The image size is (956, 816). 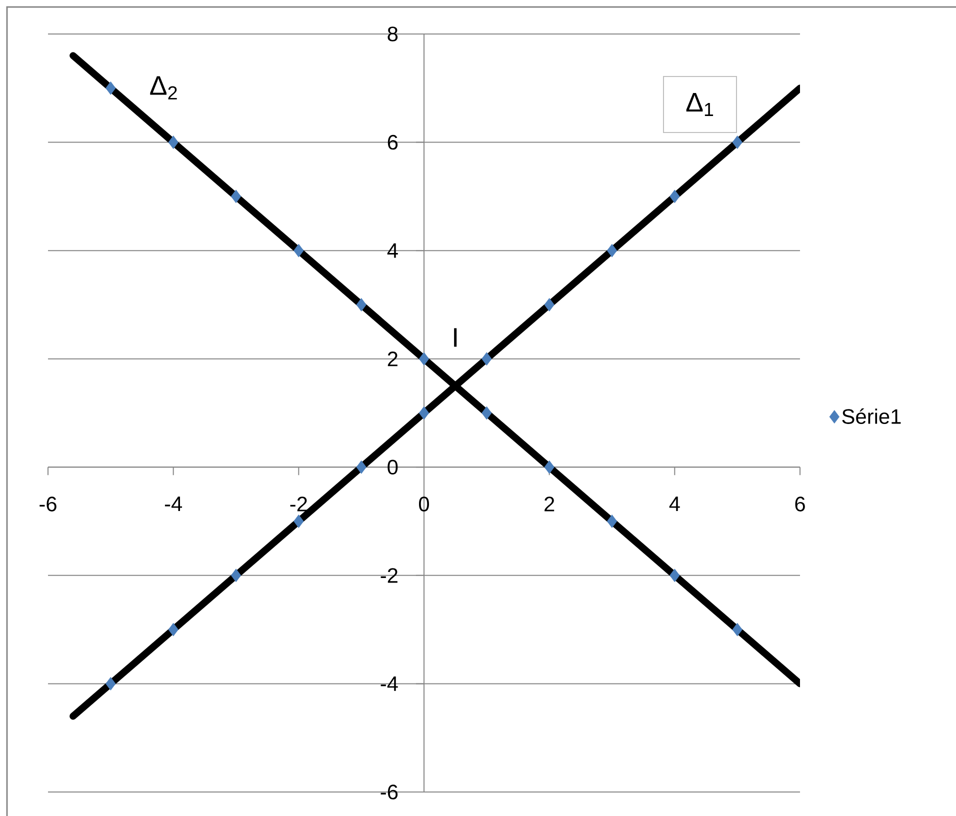 I want to click on x-tick-label: 4, so click(x=674, y=504).